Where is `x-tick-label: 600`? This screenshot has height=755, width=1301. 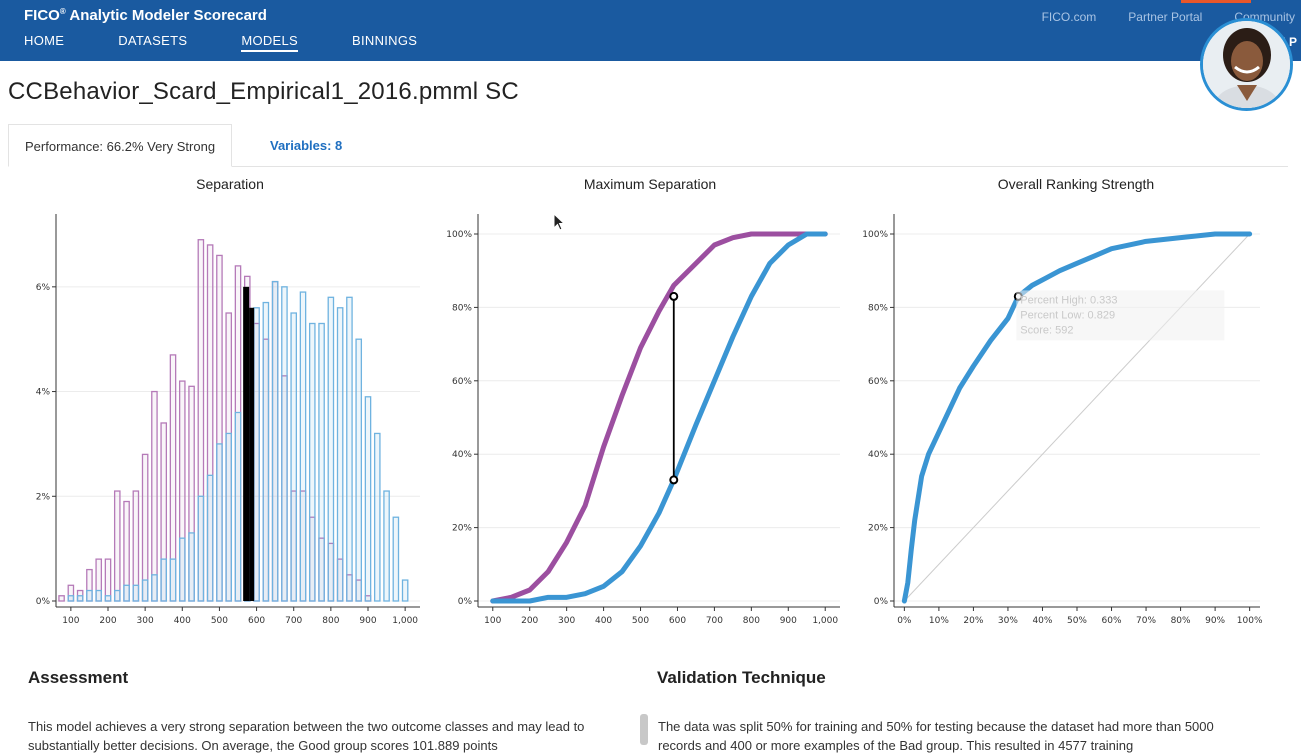
x-tick-label: 600 is located at coordinates (677, 621).